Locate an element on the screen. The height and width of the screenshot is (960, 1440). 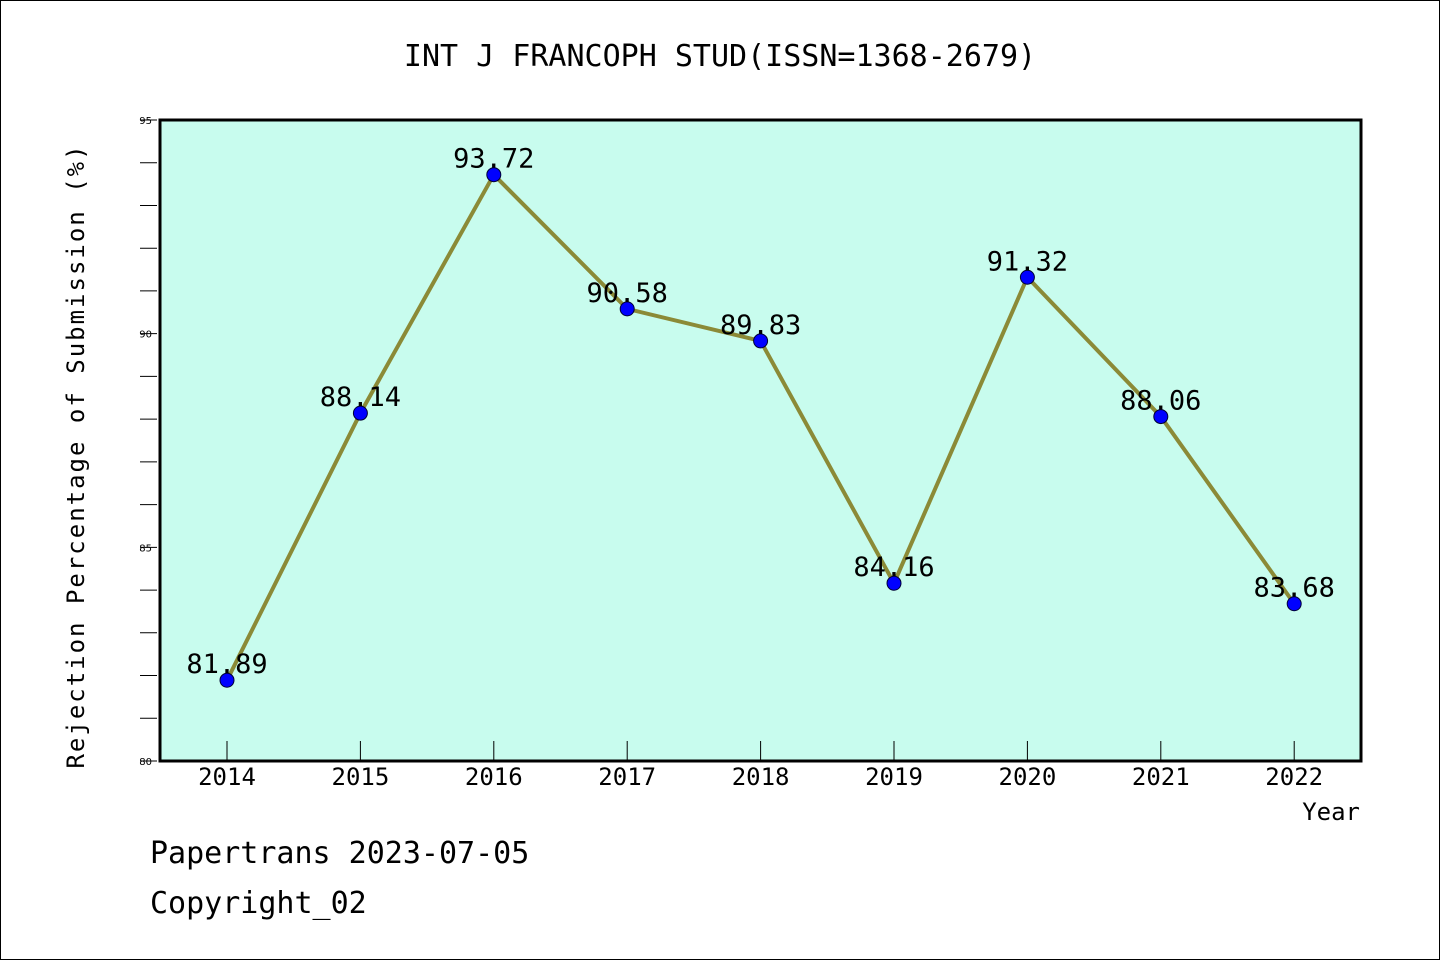
footer-date: Papertrans 2023-07-05 is located at coordinates (340, 853).